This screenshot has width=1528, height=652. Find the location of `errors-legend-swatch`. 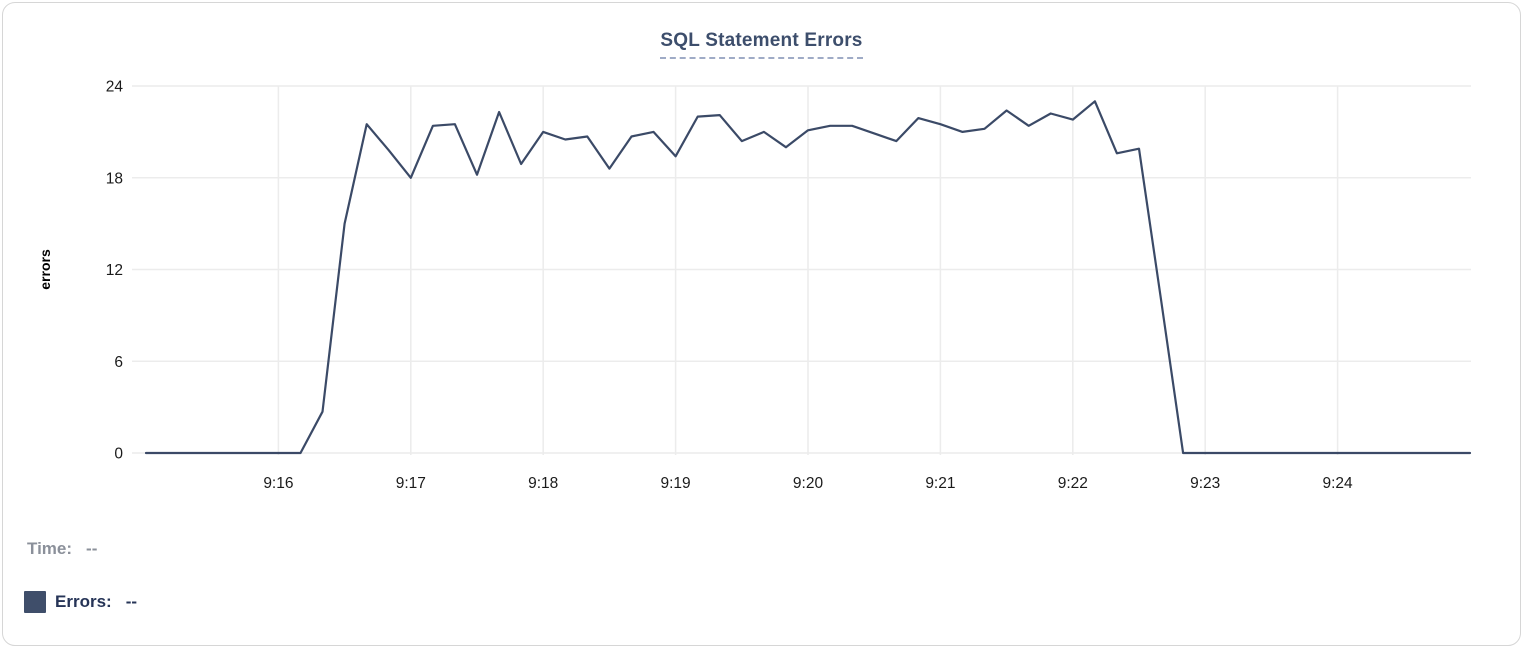

errors-legend-swatch is located at coordinates (35, 602).